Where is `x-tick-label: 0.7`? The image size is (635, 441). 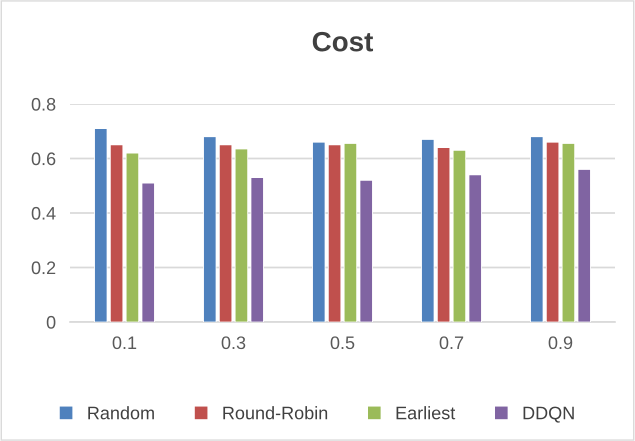 x-tick-label: 0.7 is located at coordinates (452, 343).